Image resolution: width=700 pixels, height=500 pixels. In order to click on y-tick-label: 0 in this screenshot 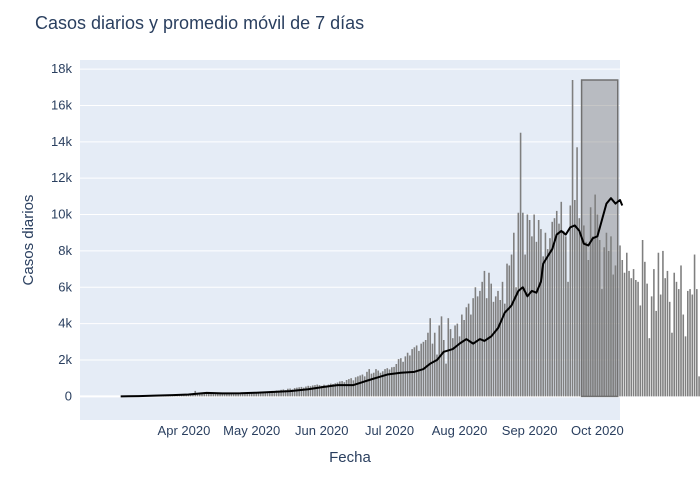, I will do `click(68, 395)`.